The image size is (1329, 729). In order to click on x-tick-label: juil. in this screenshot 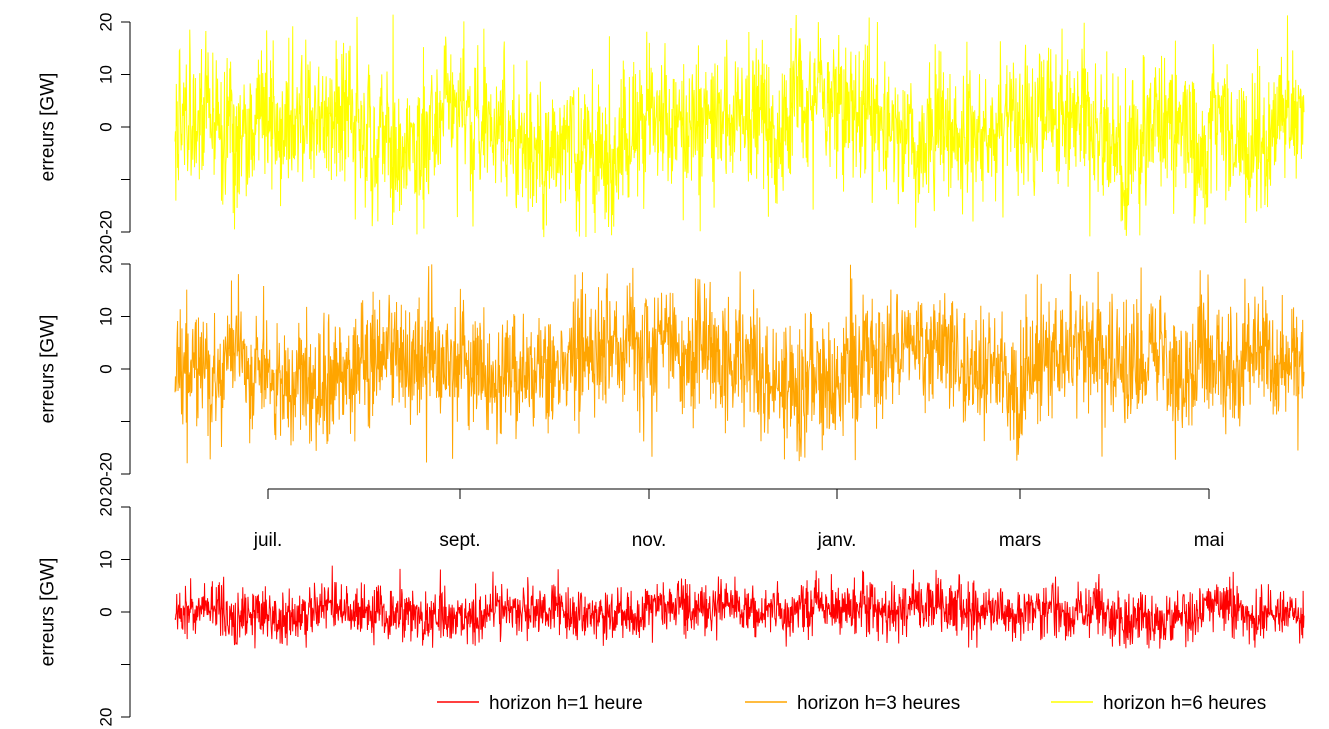, I will do `click(268, 540)`.